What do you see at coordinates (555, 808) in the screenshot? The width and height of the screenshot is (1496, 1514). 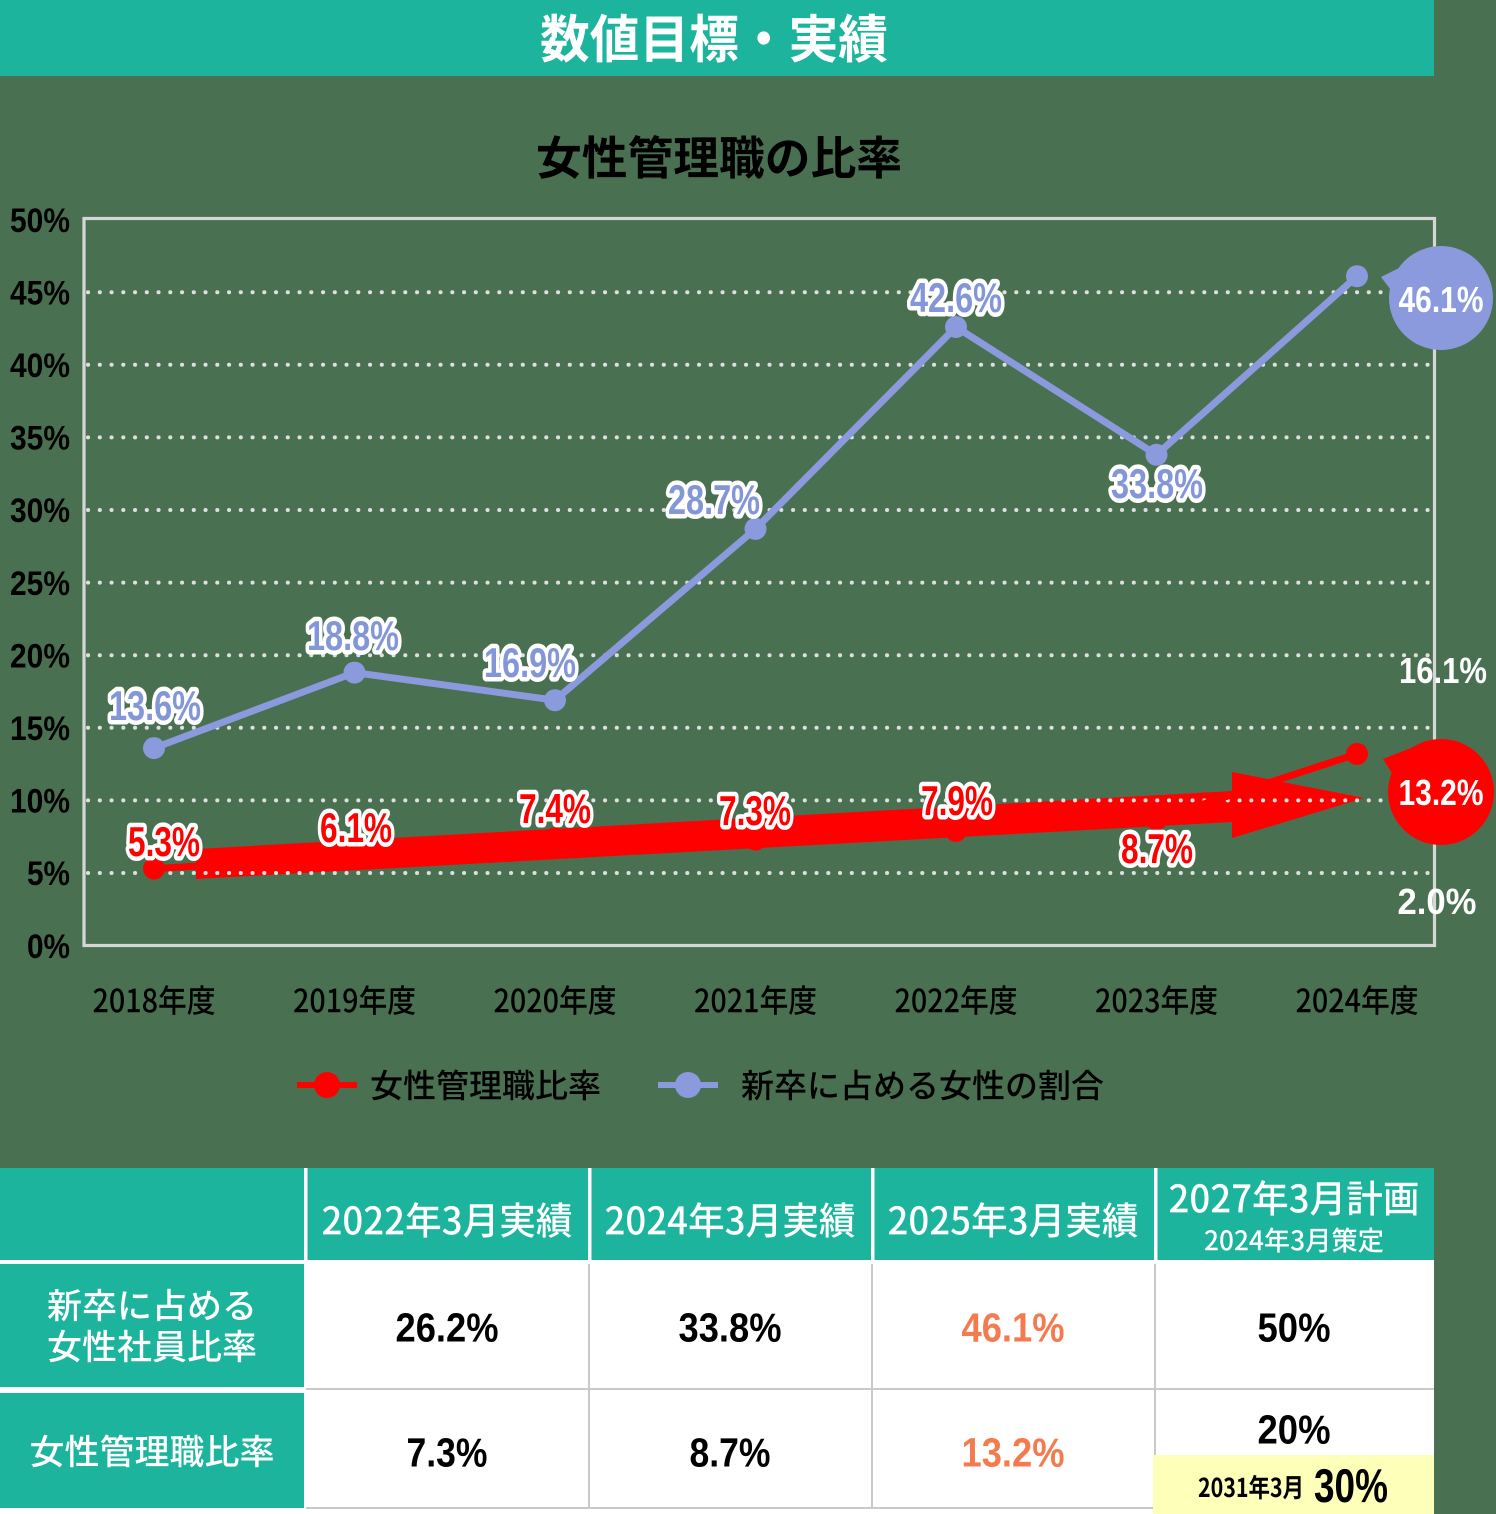 I see `svg-text: 7.4%` at bounding box center [555, 808].